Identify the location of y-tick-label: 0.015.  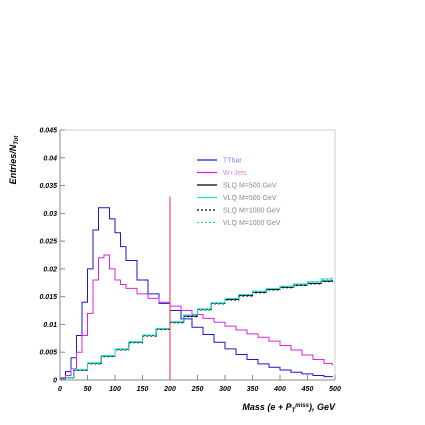
(48, 297).